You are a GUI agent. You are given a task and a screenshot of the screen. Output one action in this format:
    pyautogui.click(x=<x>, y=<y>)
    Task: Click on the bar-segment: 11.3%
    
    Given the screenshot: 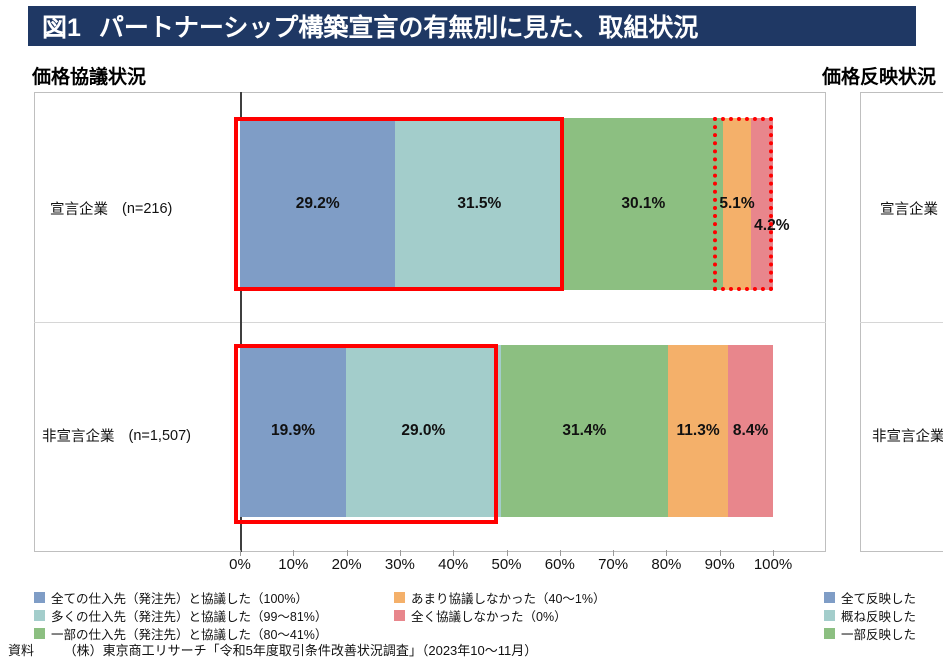 What is the action you would take?
    pyautogui.click(x=698, y=431)
    